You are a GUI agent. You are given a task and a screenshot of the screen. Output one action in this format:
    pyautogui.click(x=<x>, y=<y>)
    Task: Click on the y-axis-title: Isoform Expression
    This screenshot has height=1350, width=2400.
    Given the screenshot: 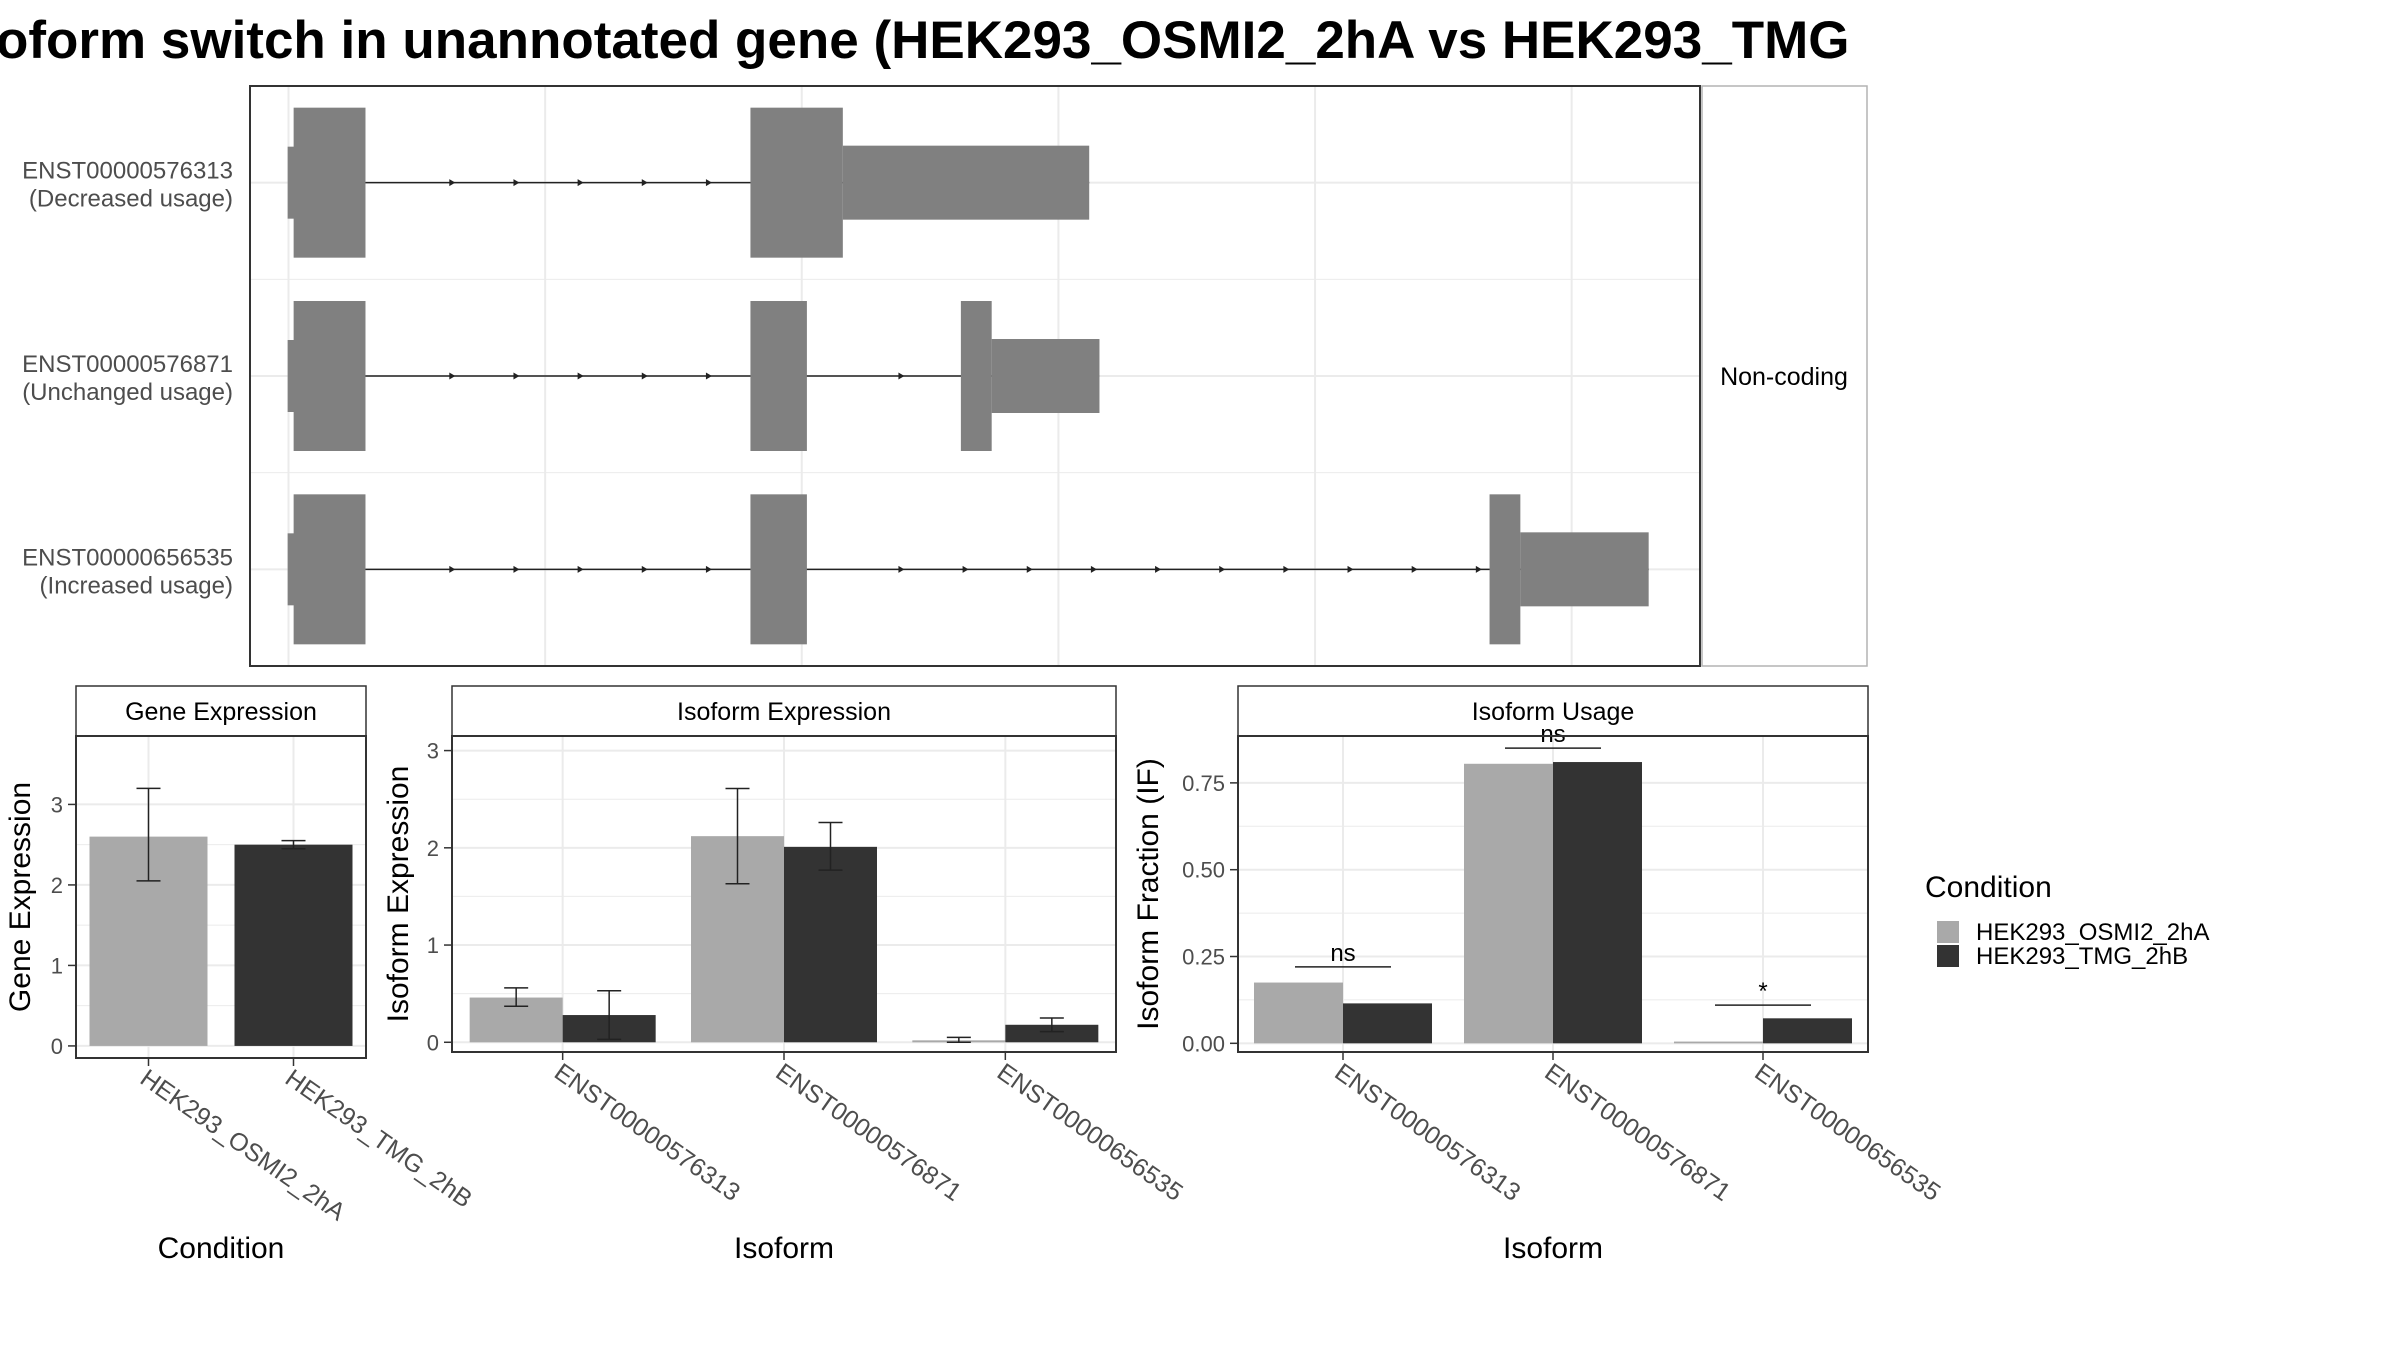 What is the action you would take?
    pyautogui.click(x=398, y=894)
    